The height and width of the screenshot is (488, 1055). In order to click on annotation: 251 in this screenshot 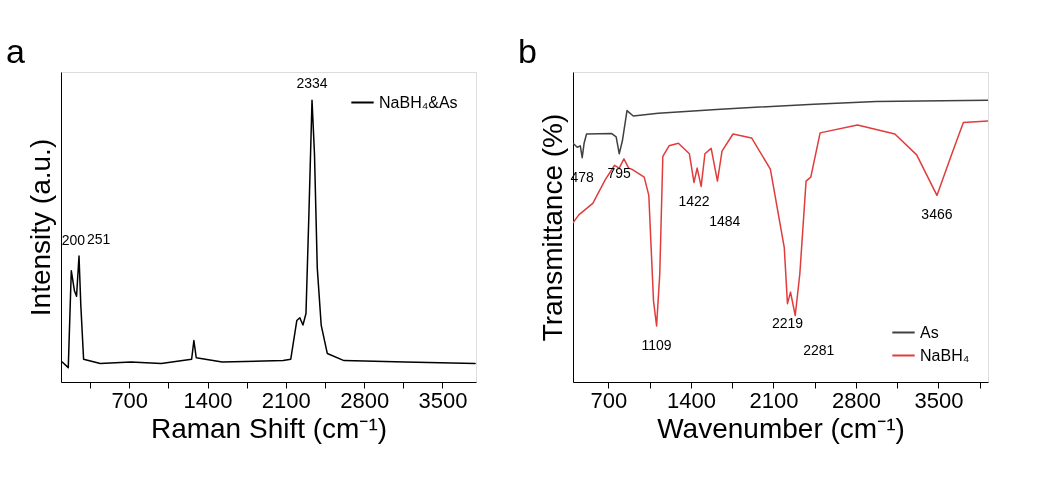, I will do `click(99, 239)`.